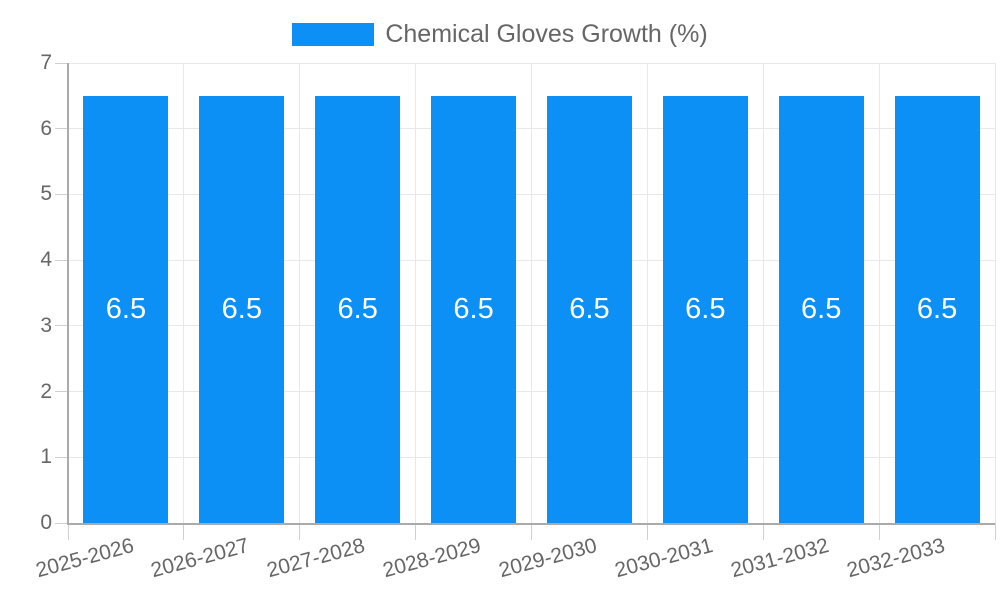 This screenshot has width=1000, height=600. I want to click on x-tick-label: 2028-2029, so click(432, 558).